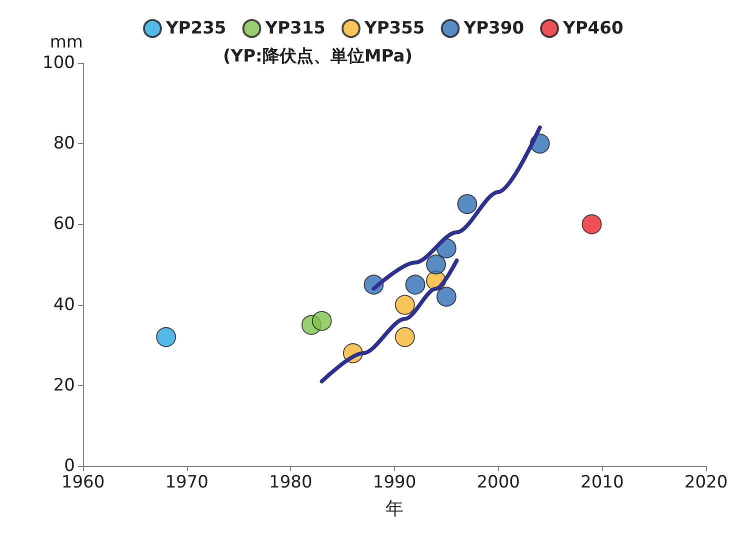 The width and height of the screenshot is (744, 551). Describe the element at coordinates (64, 144) in the screenshot. I see `y-tick-label: 80` at that location.